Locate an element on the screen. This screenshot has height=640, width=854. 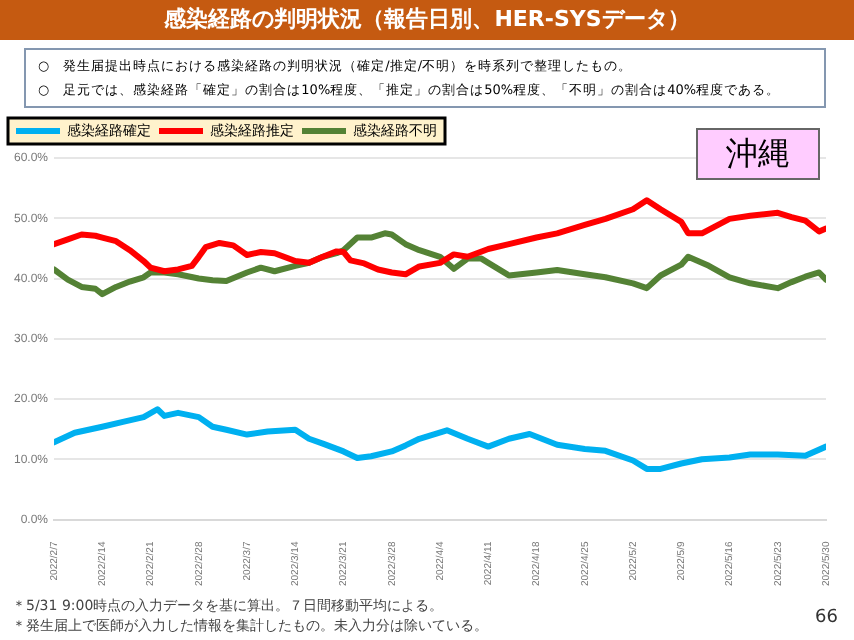
annotation: 沖縄 is located at coordinates (758, 154).